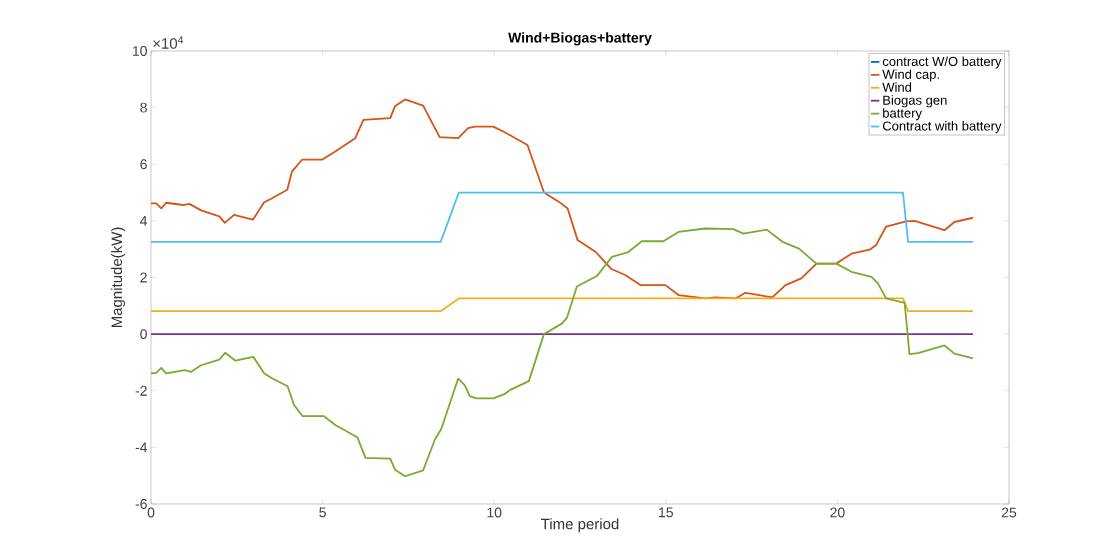 This screenshot has height=560, width=1112. What do you see at coordinates (837, 512) in the screenshot?
I see `x-tick-label: 20` at bounding box center [837, 512].